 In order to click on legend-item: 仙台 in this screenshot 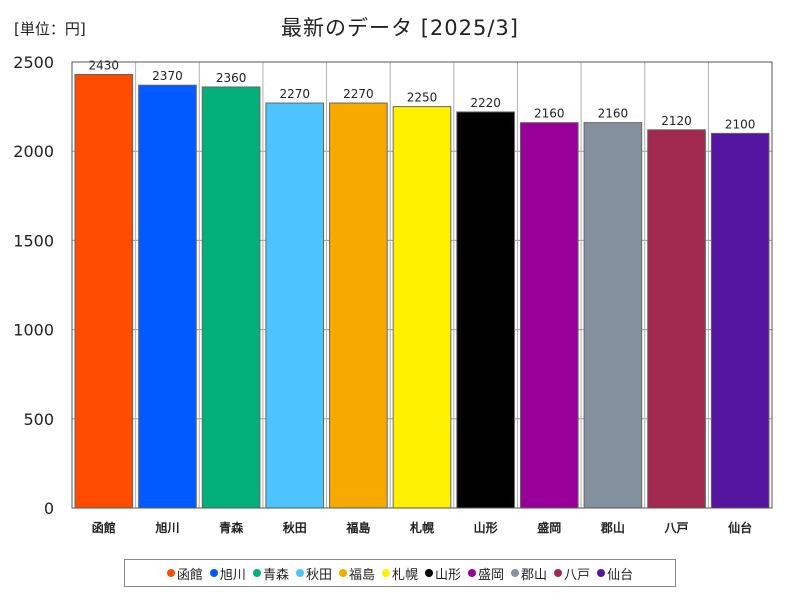, I will do `click(615, 573)`.